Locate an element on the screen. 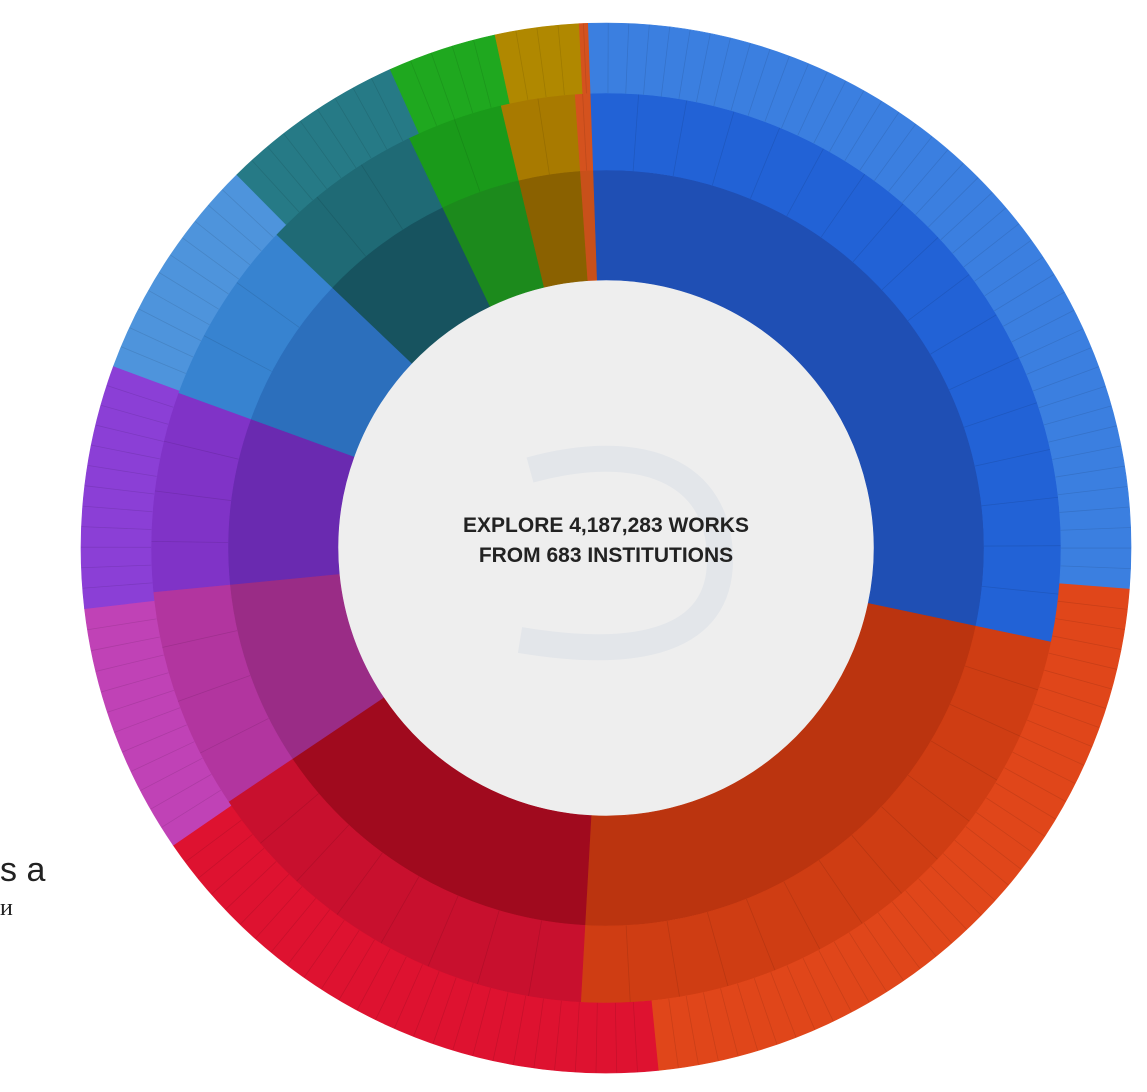  side-text-line1: s a is located at coordinates (23, 870).